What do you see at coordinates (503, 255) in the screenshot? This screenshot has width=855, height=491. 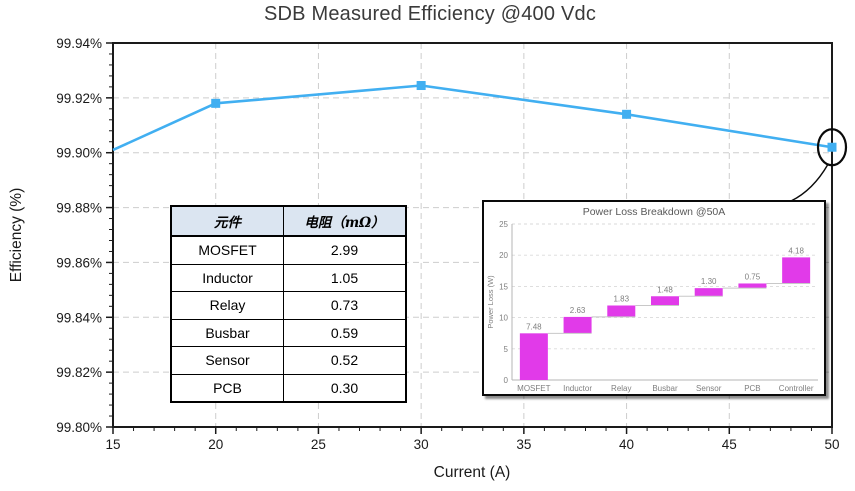 I see `inset-y-tick-label: 20` at bounding box center [503, 255].